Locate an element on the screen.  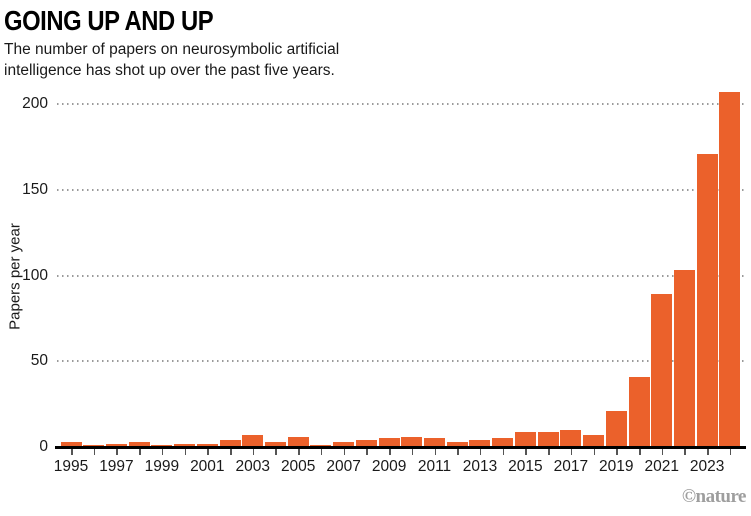
bar-2008 is located at coordinates (366, 443).